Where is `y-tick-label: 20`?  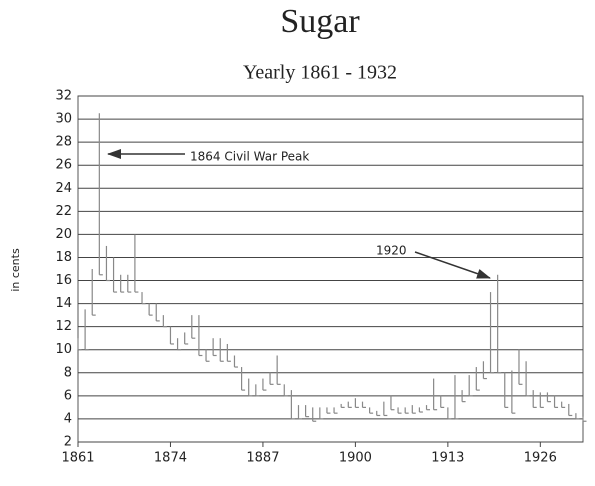 y-tick-label: 20 is located at coordinates (63, 234).